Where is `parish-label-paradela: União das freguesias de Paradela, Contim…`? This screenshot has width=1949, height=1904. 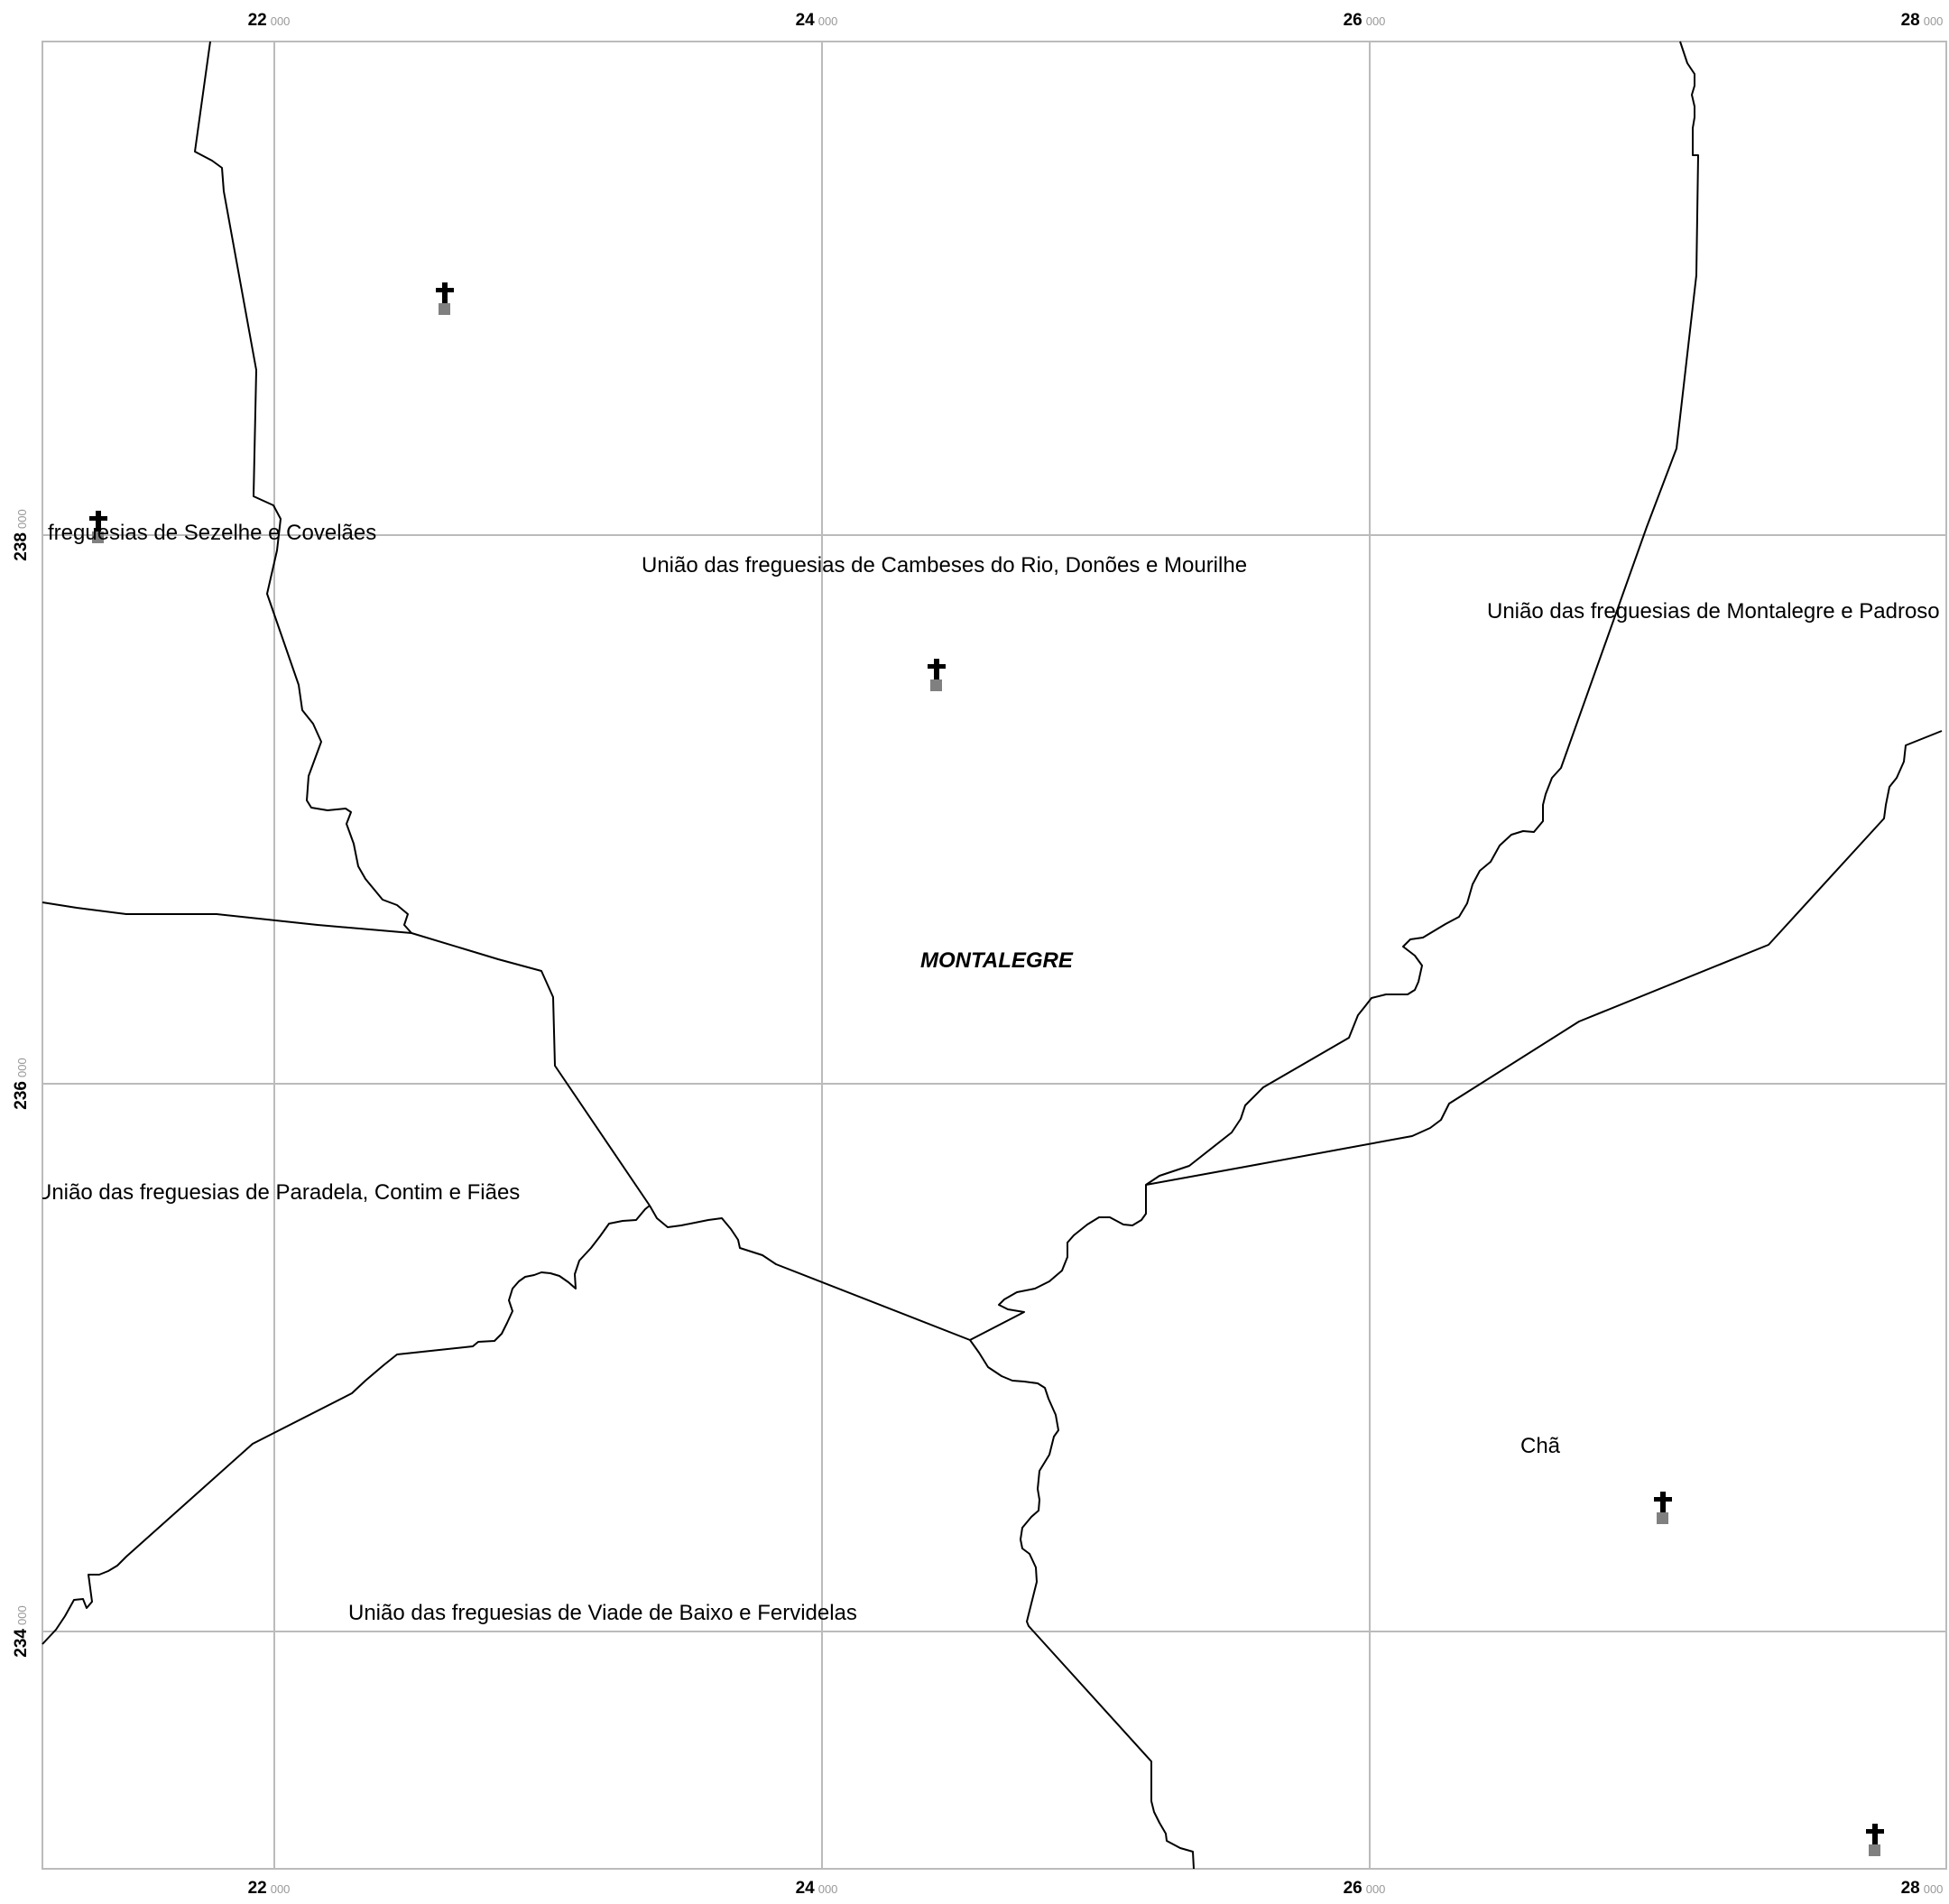
parish-label-paradela: União das freguesias de Paradela, Contim… is located at coordinates (278, 1192).